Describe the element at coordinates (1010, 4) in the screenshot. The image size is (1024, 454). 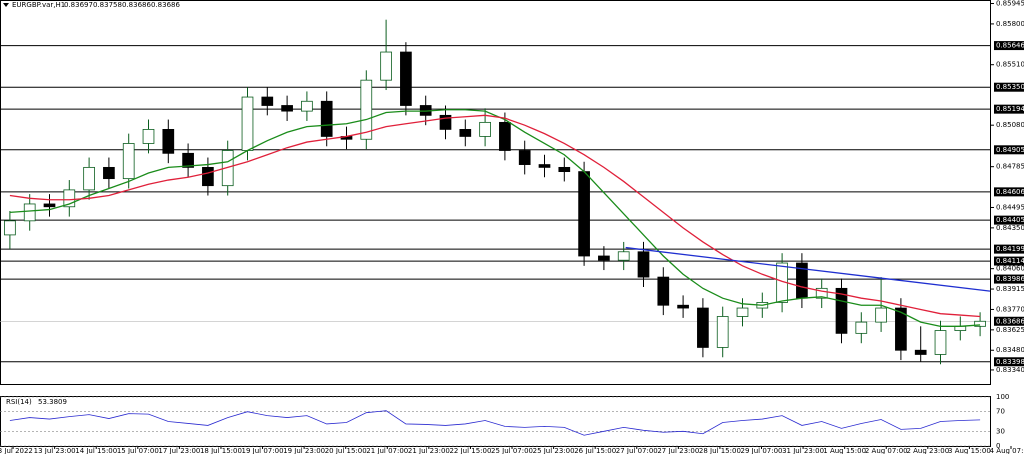
I see `y-tick-label: 0.85945` at that location.